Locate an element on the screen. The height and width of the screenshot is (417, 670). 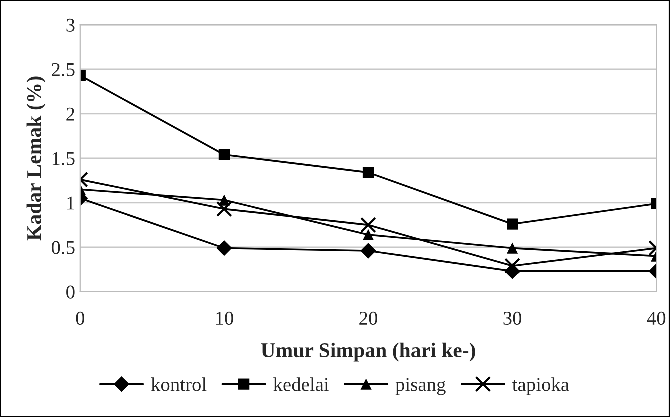
y-tick-label: 1.5 is located at coordinates (63, 159).